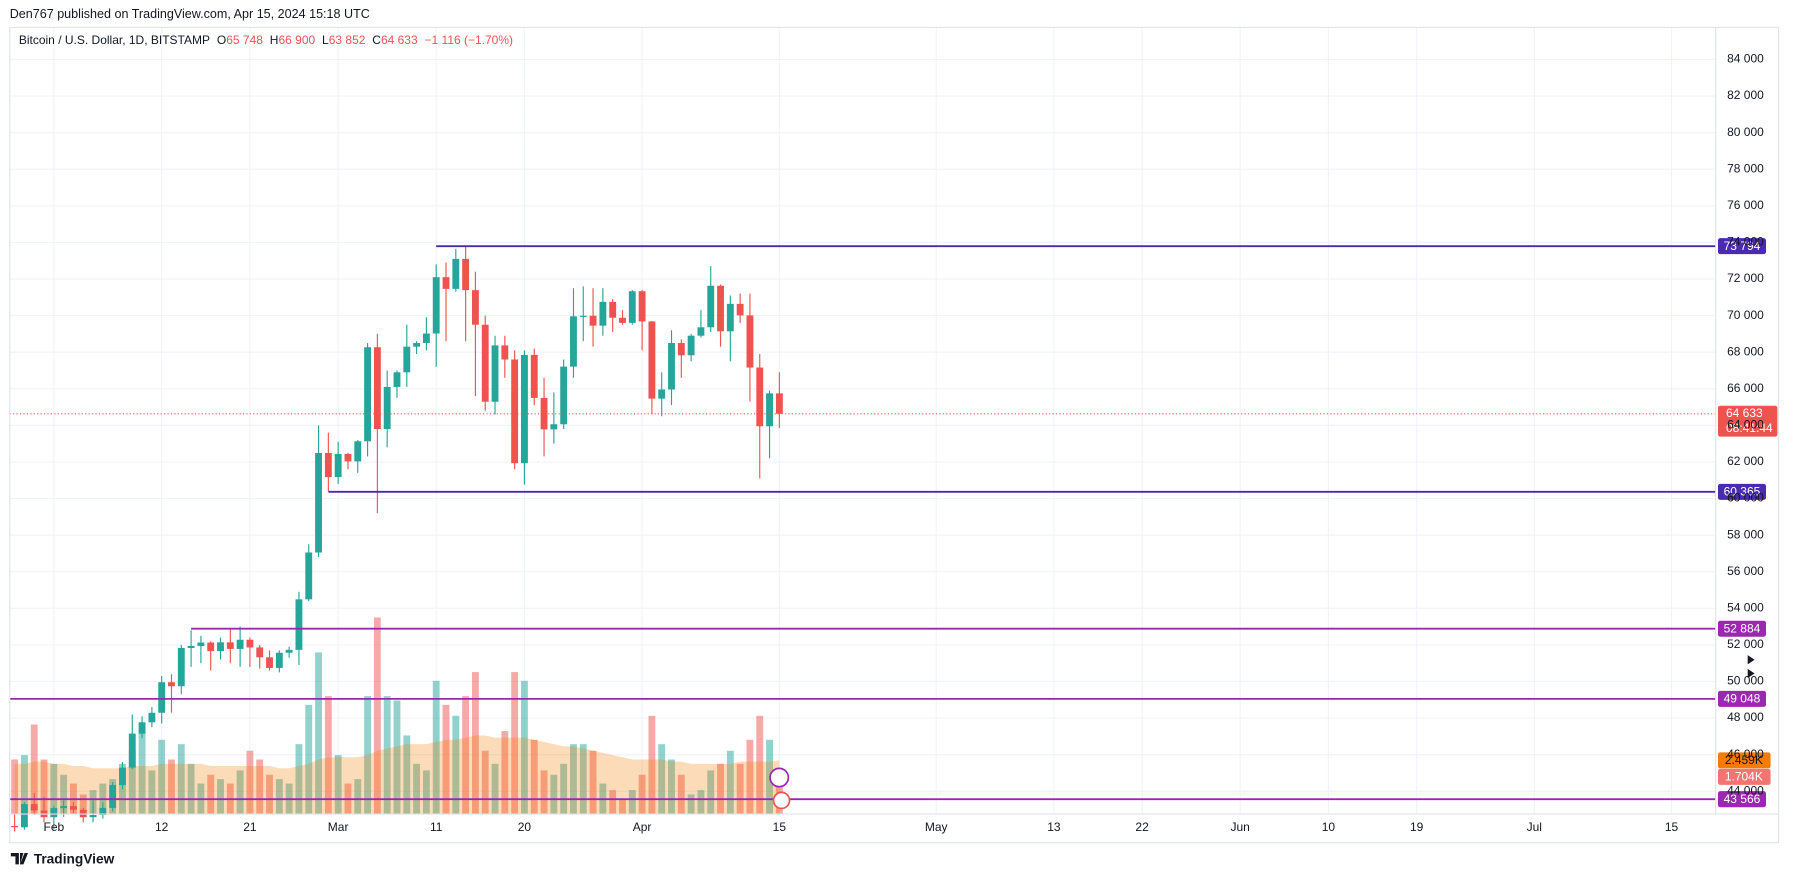 This screenshot has height=877, width=1794. I want to click on y-tick-label: 82 000, so click(1745, 95).